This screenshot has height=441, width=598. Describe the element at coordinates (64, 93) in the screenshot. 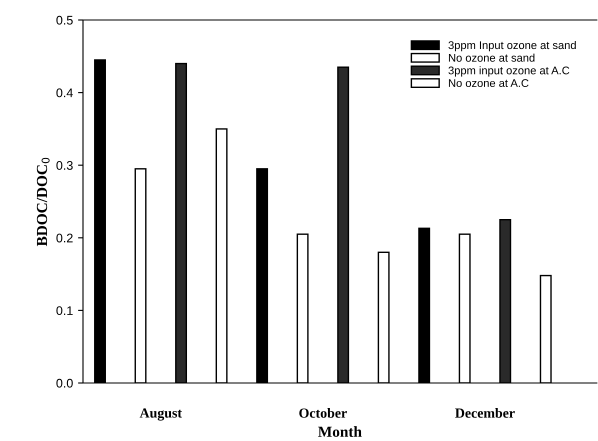

I see `y-tick-label: 0.4` at that location.